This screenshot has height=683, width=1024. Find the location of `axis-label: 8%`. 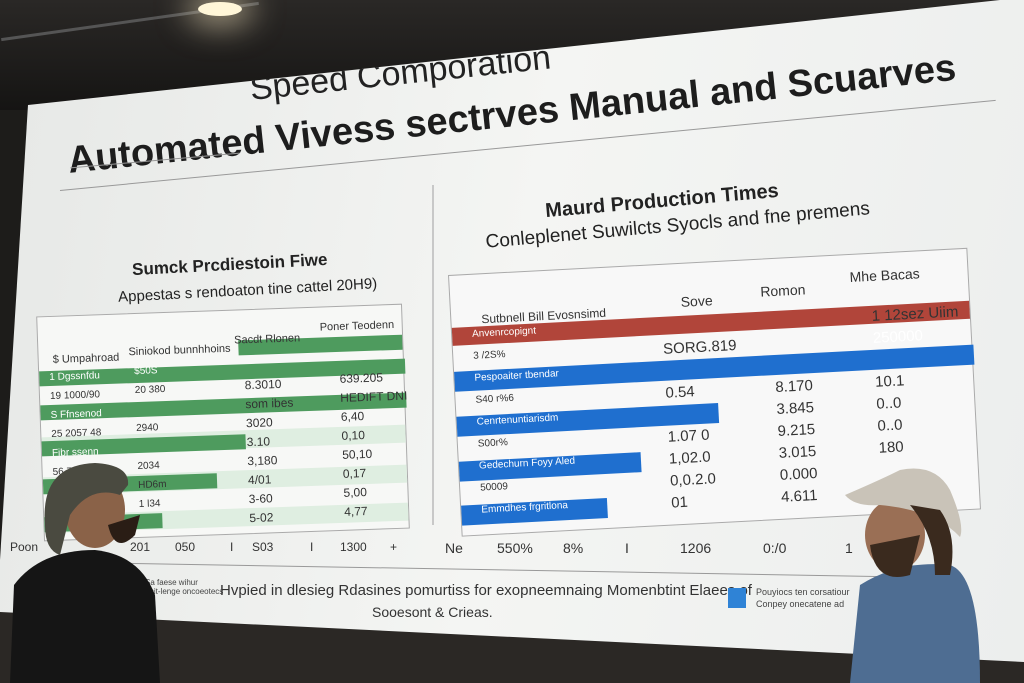

axis-label: 8% is located at coordinates (573, 548).